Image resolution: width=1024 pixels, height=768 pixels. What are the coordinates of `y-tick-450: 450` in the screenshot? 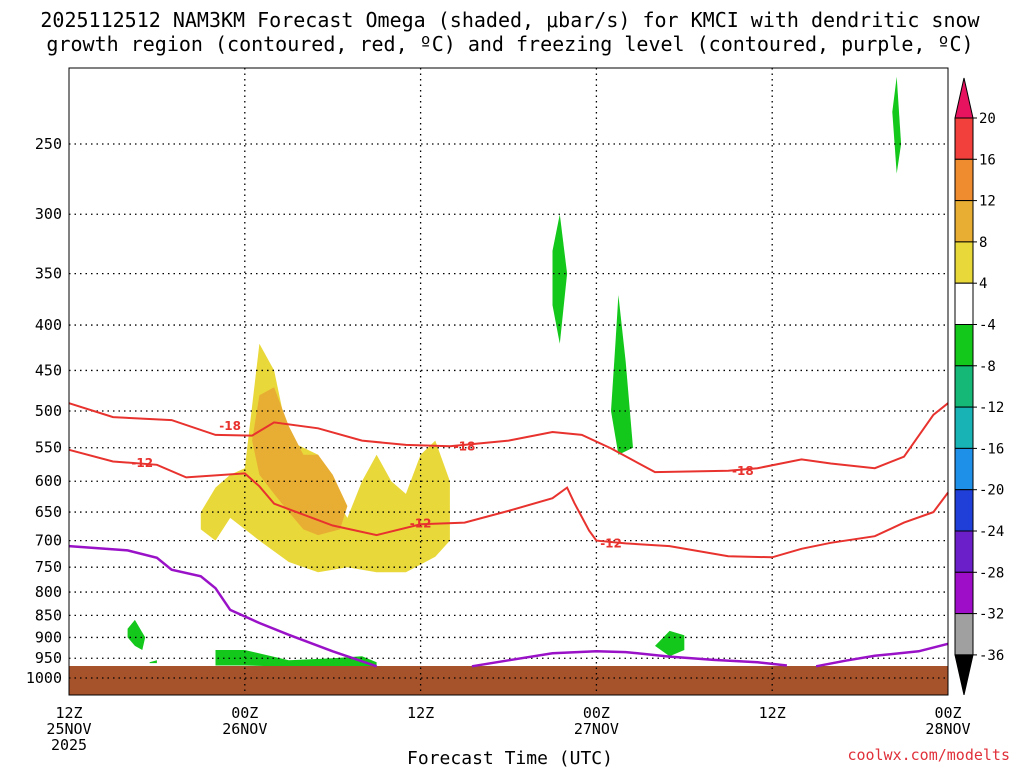 It's located at (48, 370).